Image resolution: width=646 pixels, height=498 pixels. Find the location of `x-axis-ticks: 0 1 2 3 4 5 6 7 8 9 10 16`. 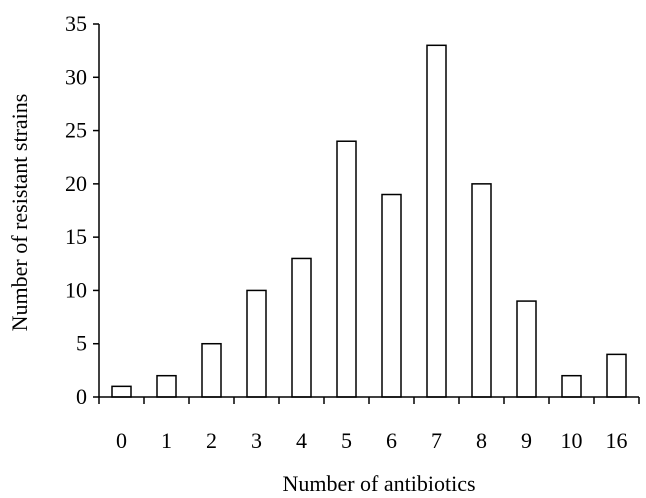

x-axis-ticks: 0 1 2 3 4 5 6 7 8 9 10 16 is located at coordinates (369, 425).